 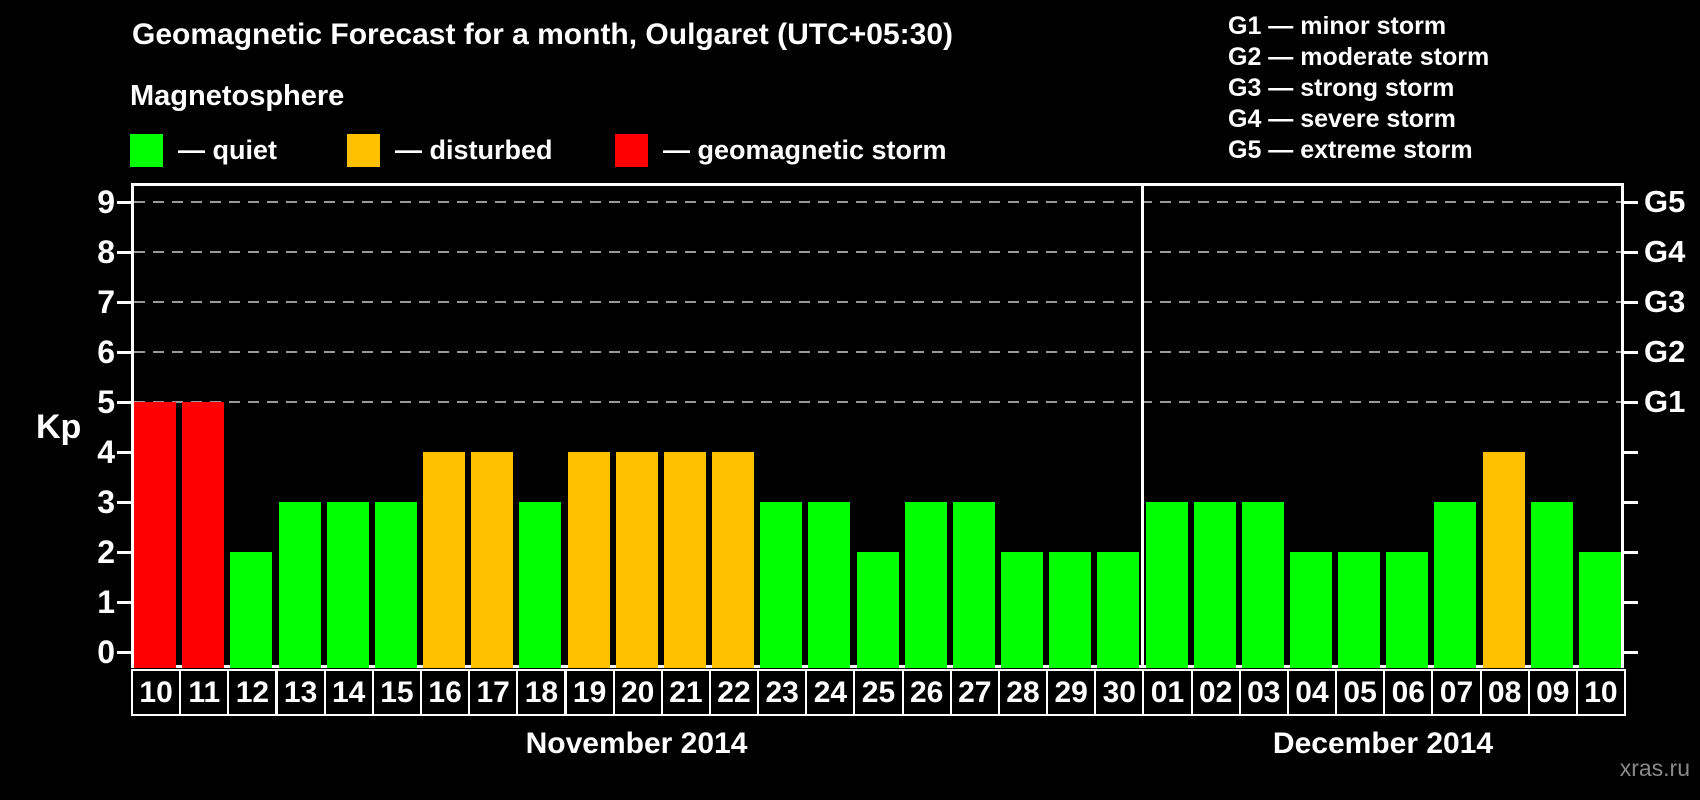 What do you see at coordinates (1504, 692) in the screenshot?
I see `day-label-cell: 08` at bounding box center [1504, 692].